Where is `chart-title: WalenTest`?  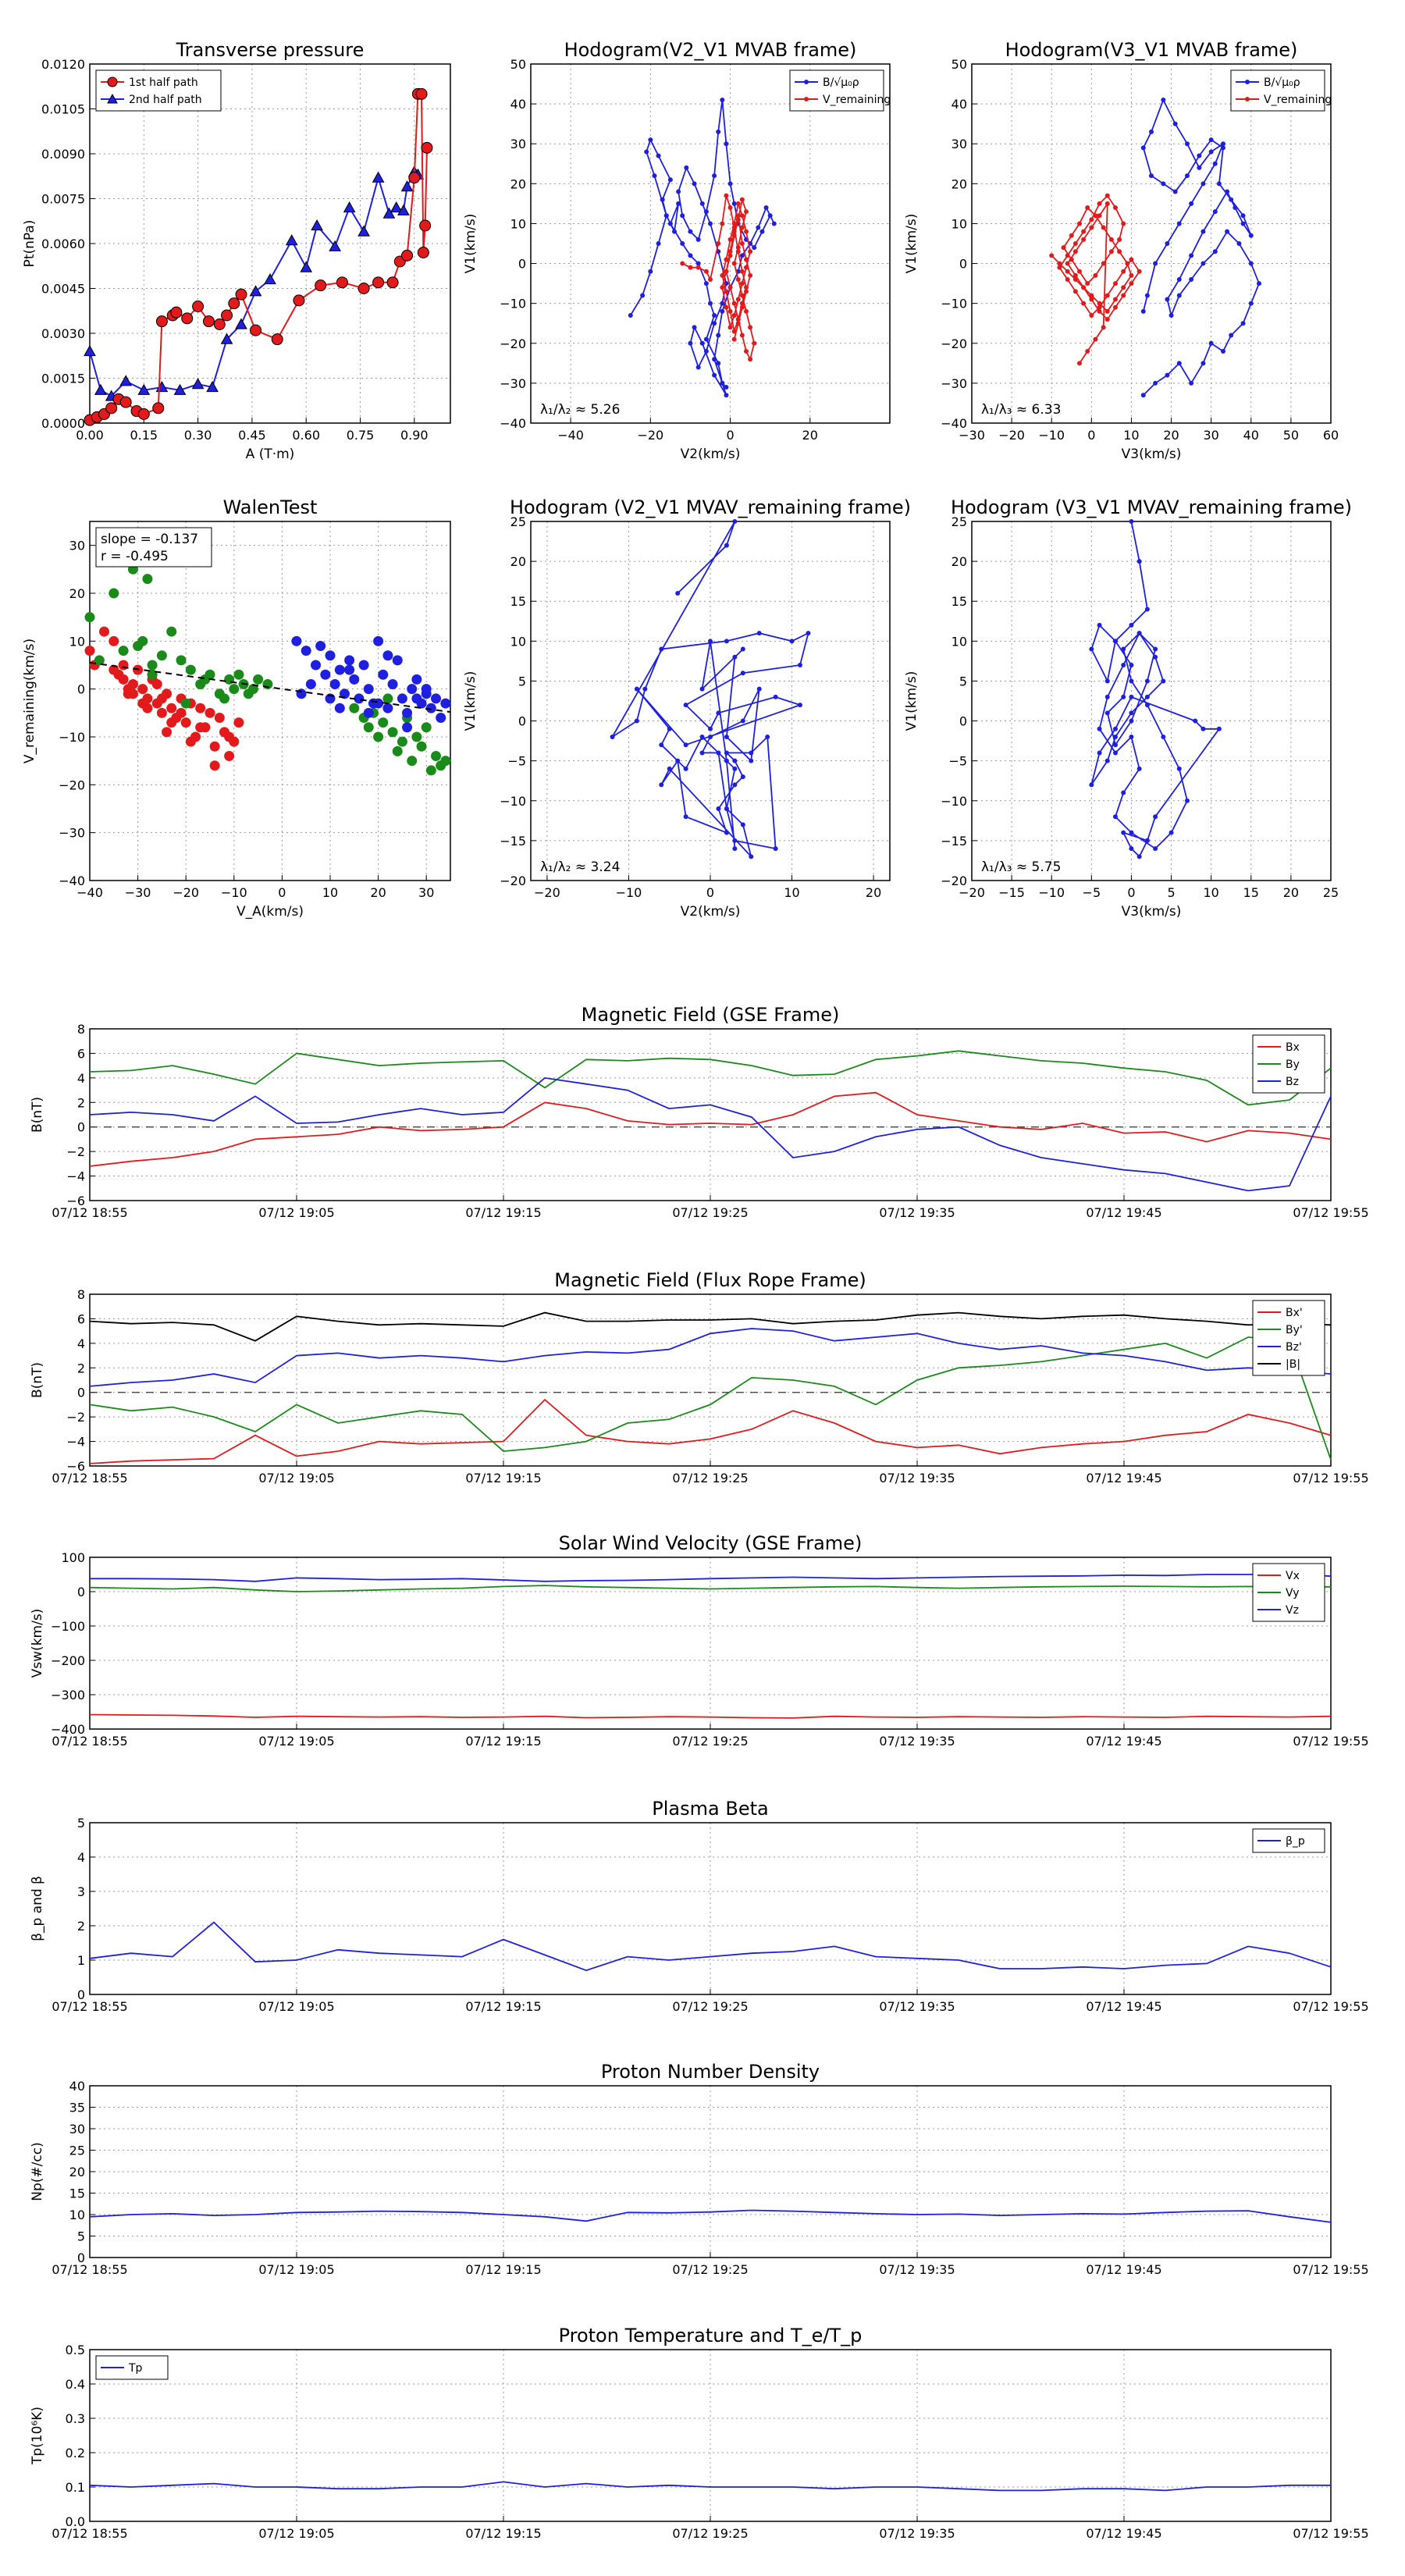
chart-title: WalenTest is located at coordinates (270, 507).